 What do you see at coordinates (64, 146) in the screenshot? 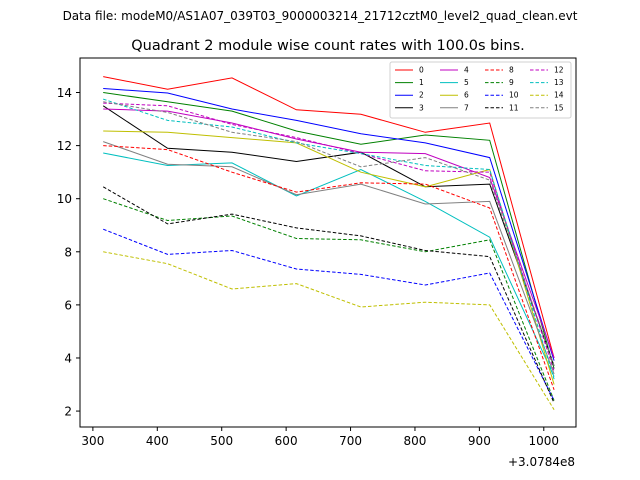
I see `y-tick-label: 12` at bounding box center [64, 146].